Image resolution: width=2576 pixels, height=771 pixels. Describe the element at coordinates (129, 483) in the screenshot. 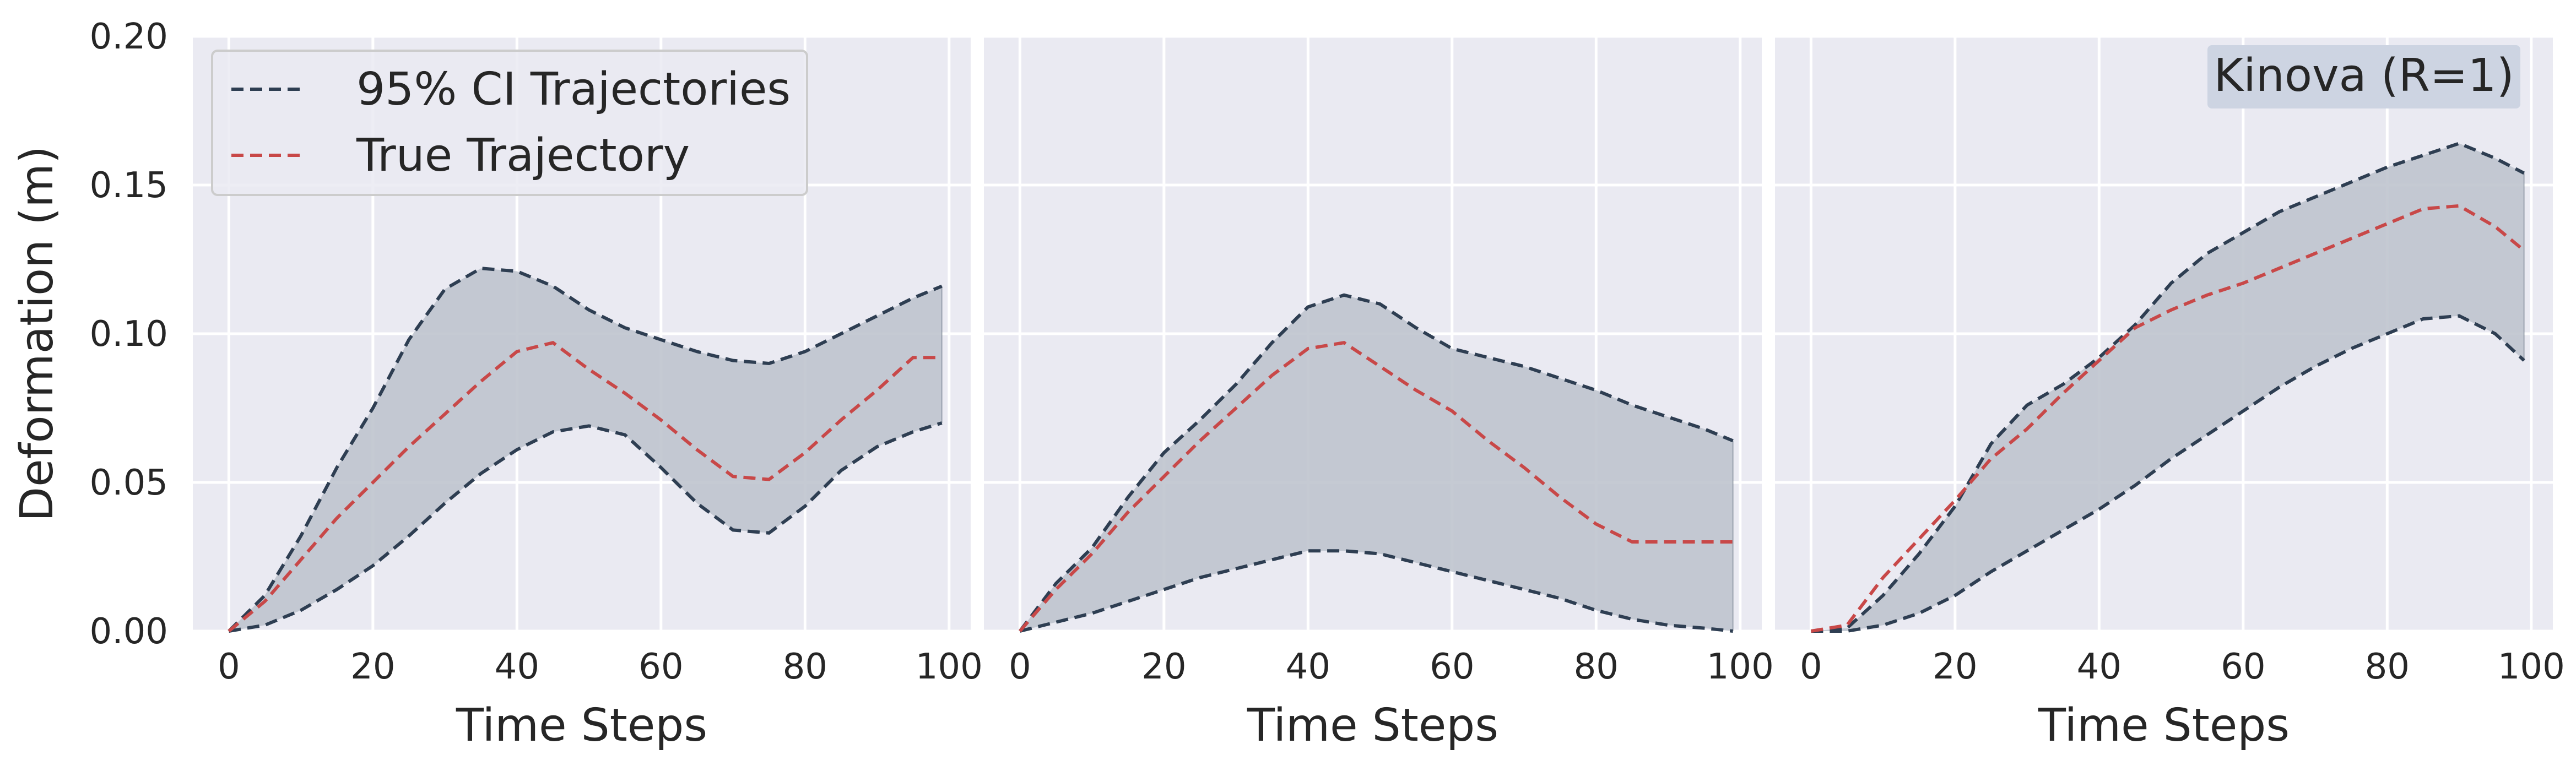

I see `y-tick-label: 0.05` at that location.